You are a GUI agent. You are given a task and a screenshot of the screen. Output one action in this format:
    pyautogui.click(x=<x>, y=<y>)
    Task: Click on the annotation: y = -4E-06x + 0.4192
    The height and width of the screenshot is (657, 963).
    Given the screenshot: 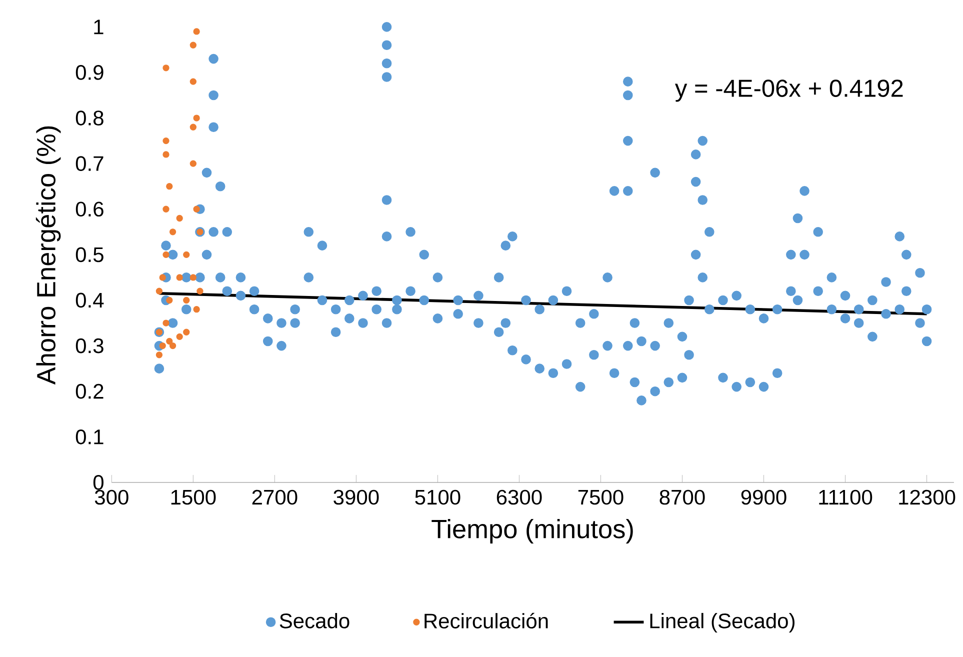 What is the action you would take?
    pyautogui.click(x=788, y=91)
    